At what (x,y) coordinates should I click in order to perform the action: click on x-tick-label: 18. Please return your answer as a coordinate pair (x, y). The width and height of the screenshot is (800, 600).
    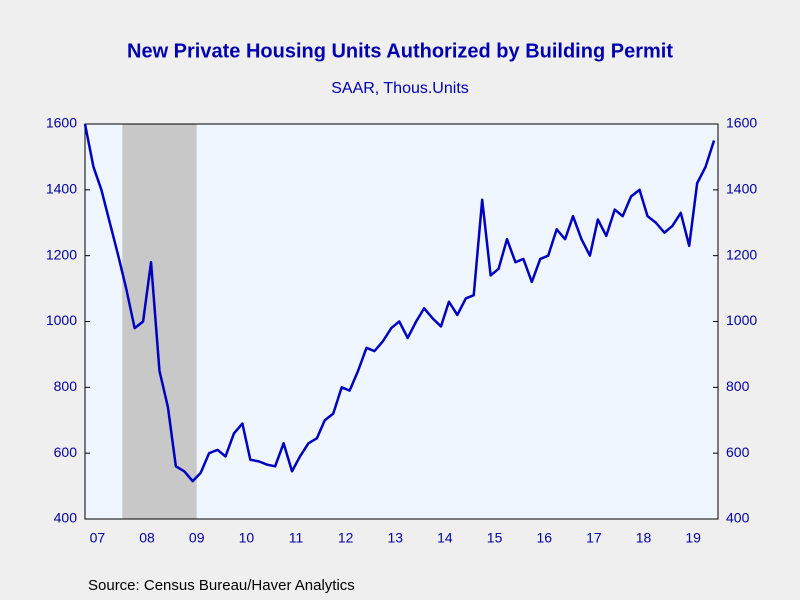
    Looking at the image, I should click on (644, 538).